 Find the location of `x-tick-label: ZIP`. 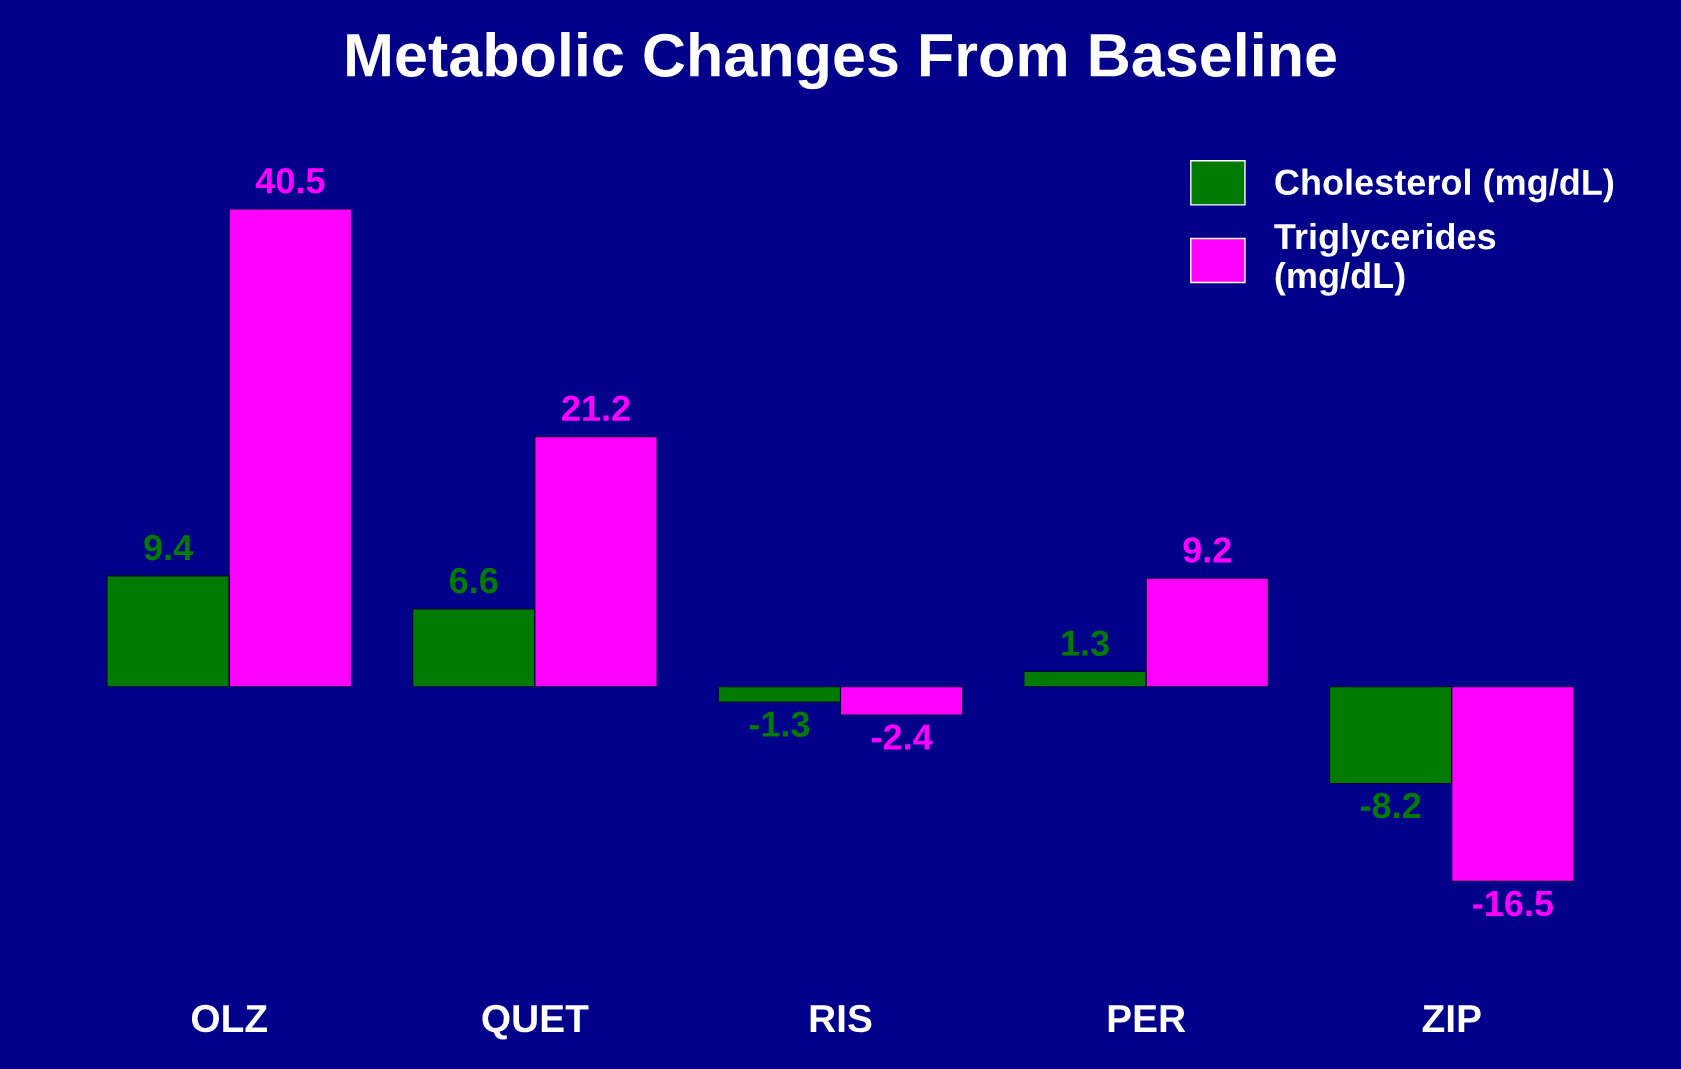

x-tick-label: ZIP is located at coordinates (1451, 1018).